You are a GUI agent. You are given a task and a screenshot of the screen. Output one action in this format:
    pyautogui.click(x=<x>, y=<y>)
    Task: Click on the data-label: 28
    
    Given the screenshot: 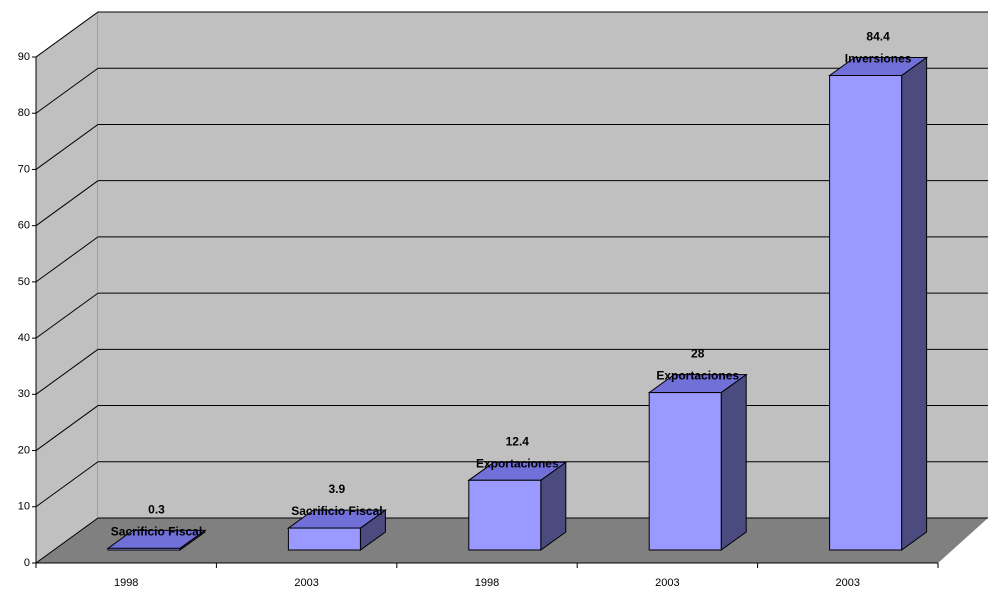 What is the action you would take?
    pyautogui.click(x=698, y=354)
    